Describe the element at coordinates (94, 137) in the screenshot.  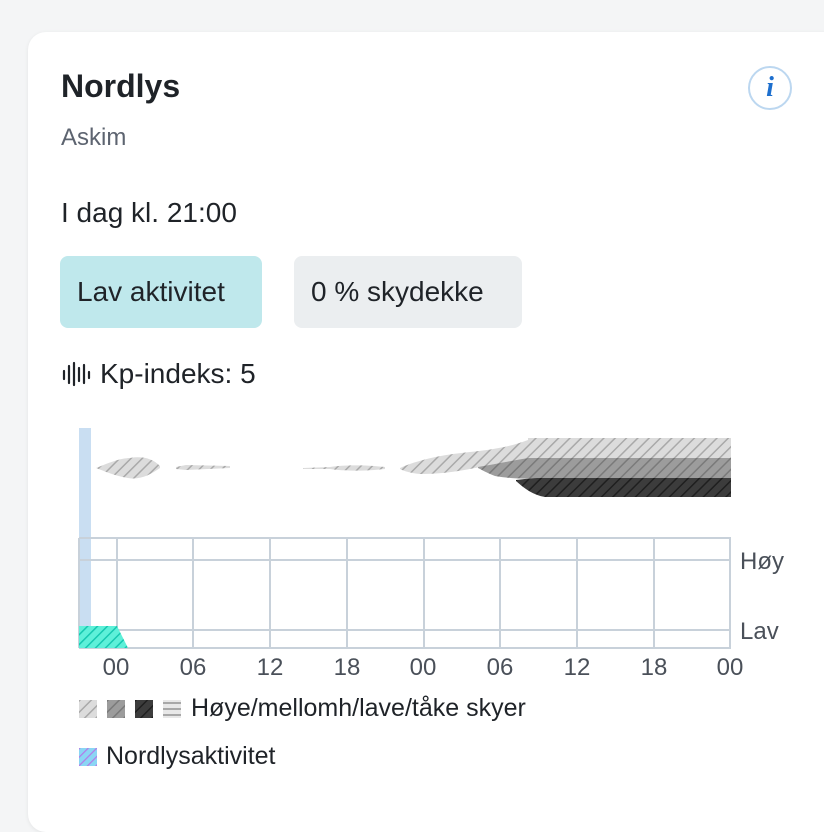
I see `location-label: Askim` at that location.